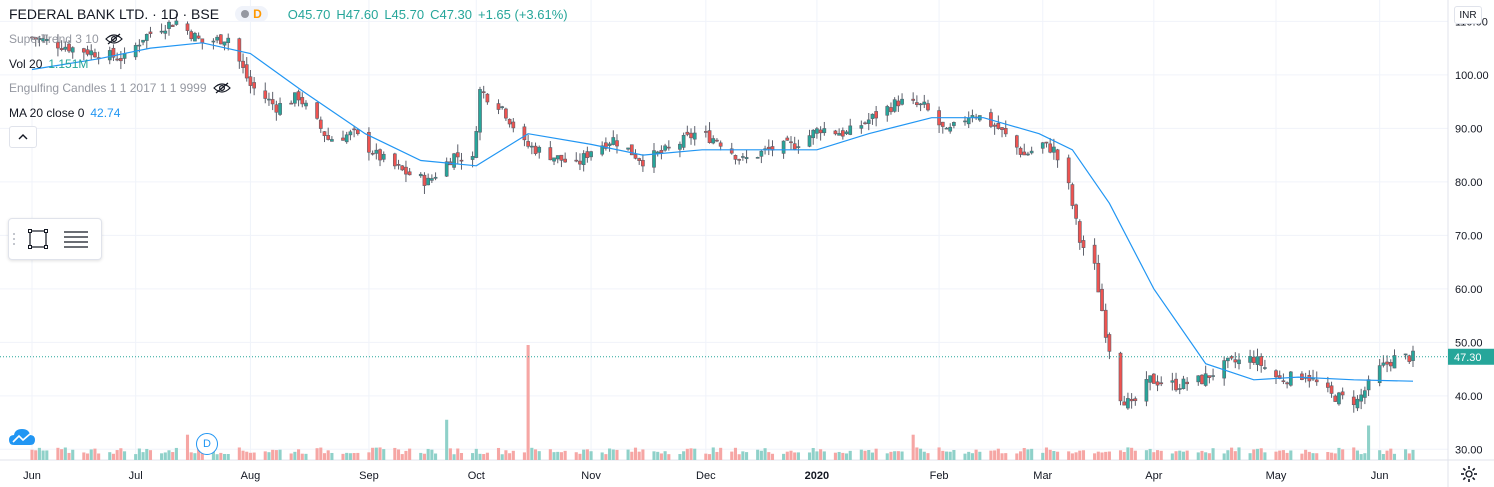  Describe the element at coordinates (64, 113) in the screenshot. I see `indicator-ma: MA 20 close 0 42.74` at that location.